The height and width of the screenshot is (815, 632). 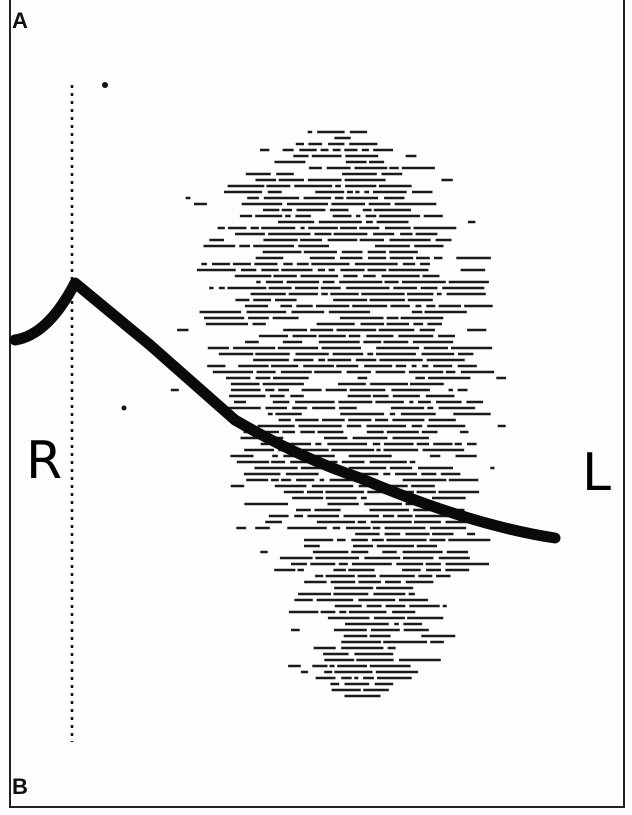 What do you see at coordinates (20, 20) in the screenshot?
I see `panel-label: A` at bounding box center [20, 20].